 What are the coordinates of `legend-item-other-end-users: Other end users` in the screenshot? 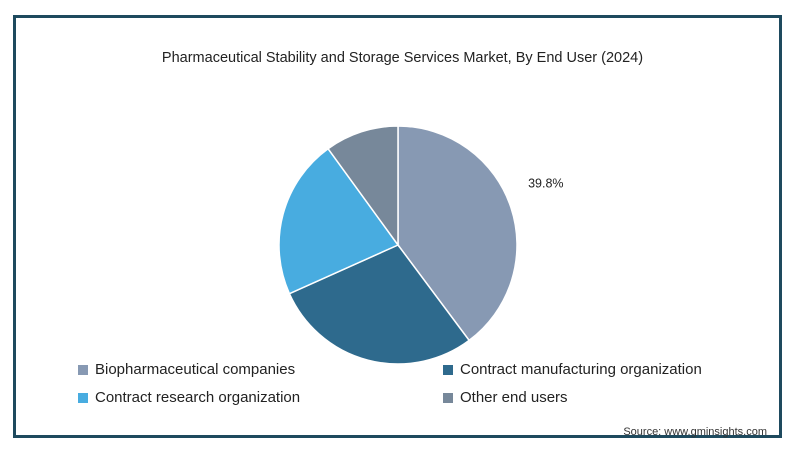 It's located at (505, 397).